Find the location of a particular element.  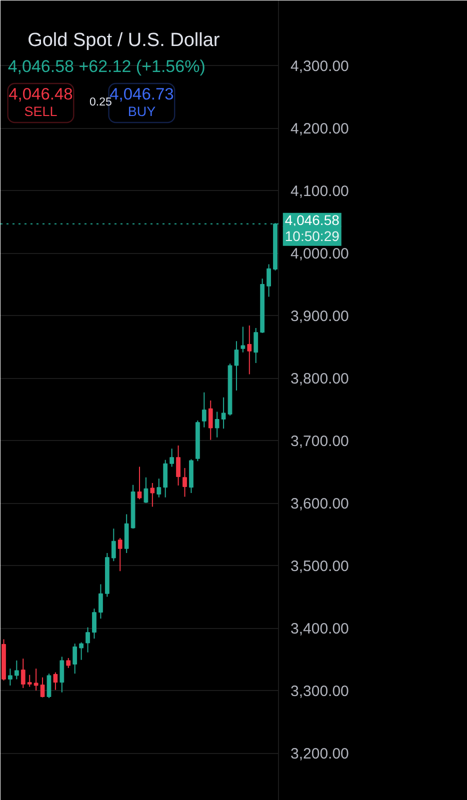

annotation: 4,046.48 is located at coordinates (40, 95).